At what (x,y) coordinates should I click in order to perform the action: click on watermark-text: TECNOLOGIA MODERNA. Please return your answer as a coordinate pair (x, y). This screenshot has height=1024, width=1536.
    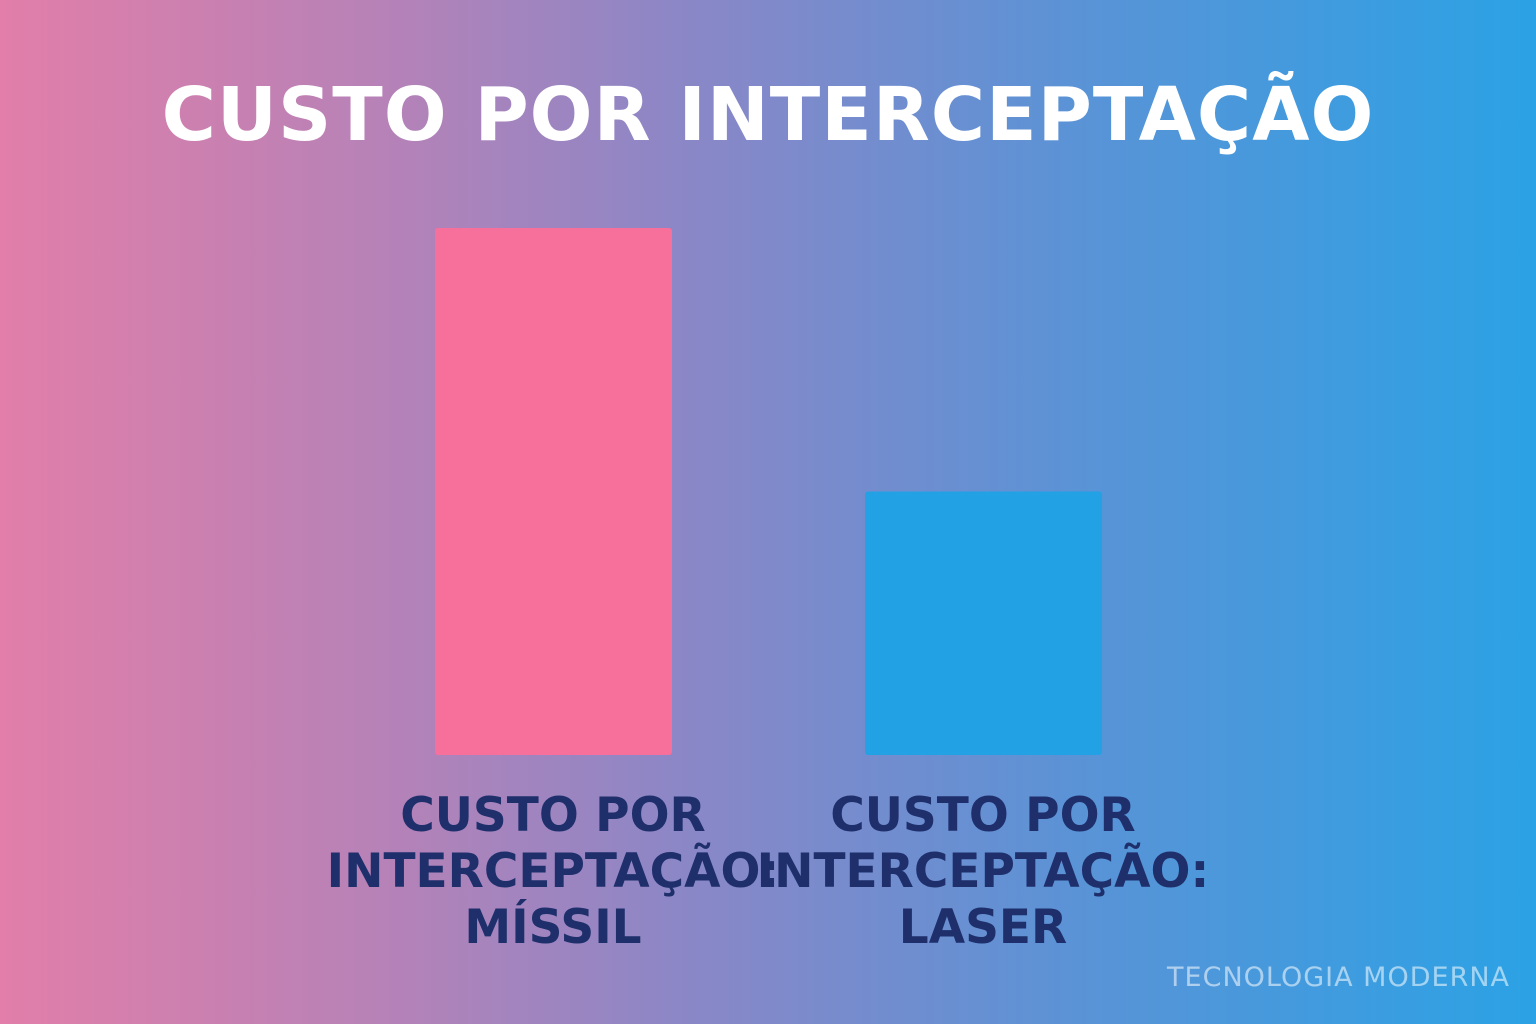
    Looking at the image, I should click on (1338, 977).